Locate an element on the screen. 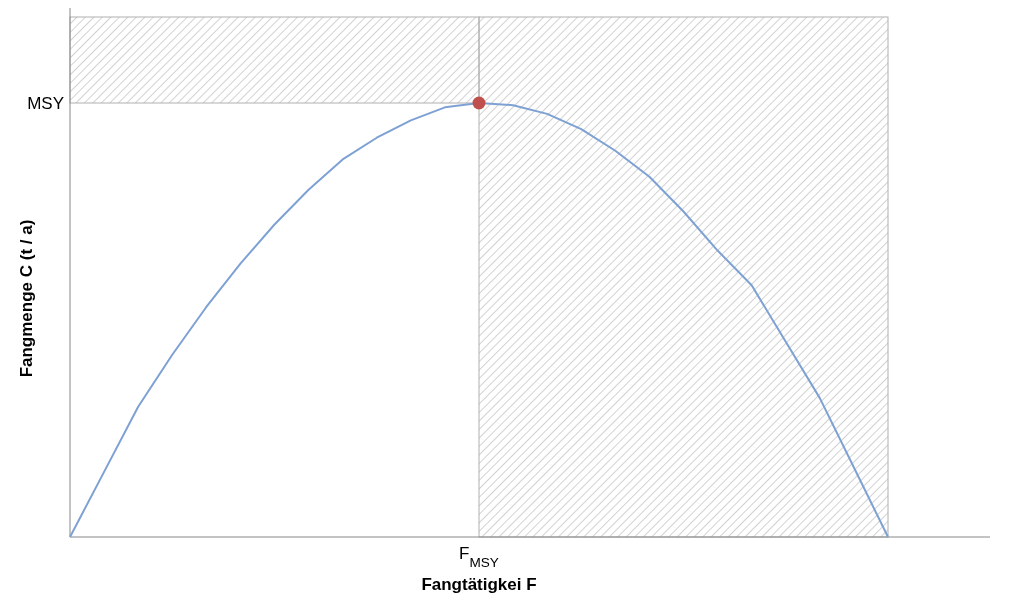 The image size is (1012, 603). annotation: MSY is located at coordinates (45, 103).